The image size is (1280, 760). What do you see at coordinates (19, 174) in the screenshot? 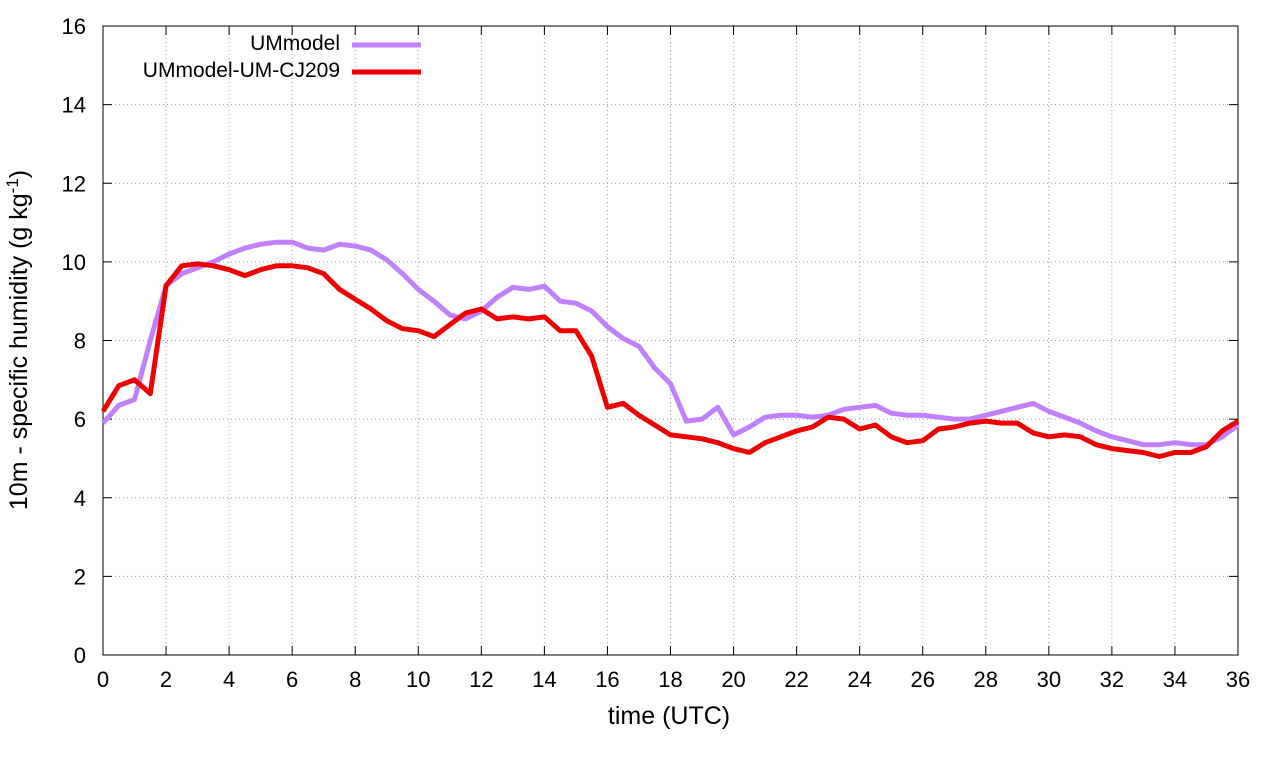
I see `y-axis-label-end: )` at bounding box center [19, 174].